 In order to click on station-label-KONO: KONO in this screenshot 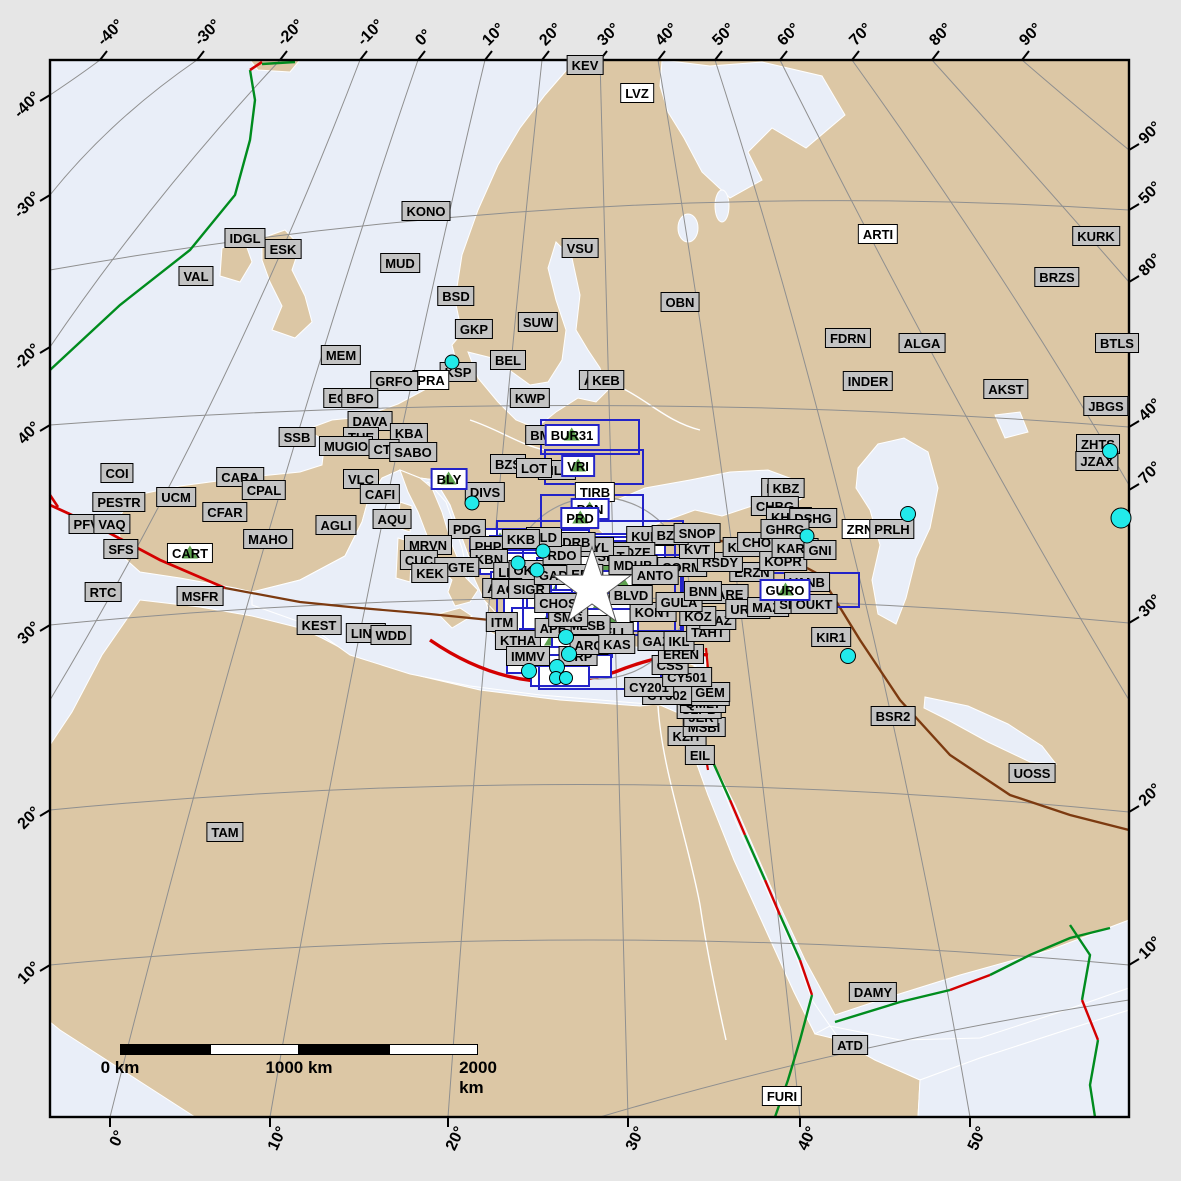, I will do `click(426, 211)`.